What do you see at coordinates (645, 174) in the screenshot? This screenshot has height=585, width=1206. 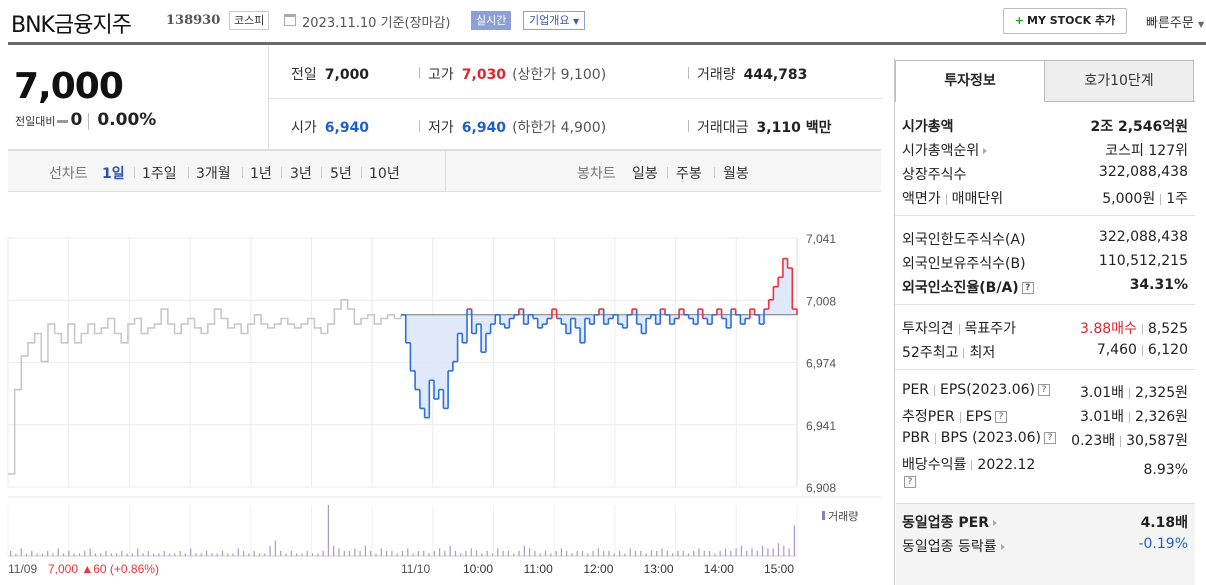 I see `period-daily: 일봉` at bounding box center [645, 174].